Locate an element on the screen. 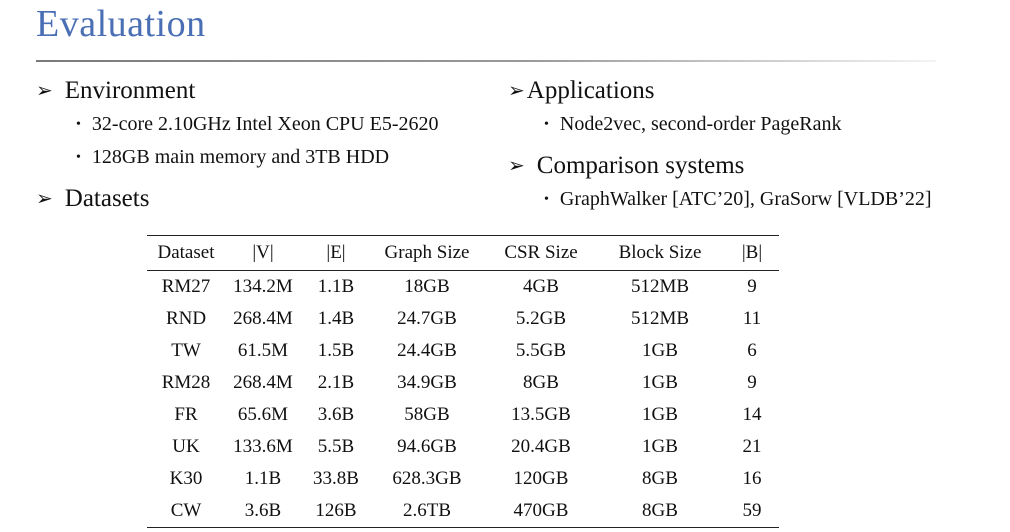 Image resolution: width=1010 pixels, height=532 pixels. cell-vertices: 268.4M is located at coordinates (263, 382).